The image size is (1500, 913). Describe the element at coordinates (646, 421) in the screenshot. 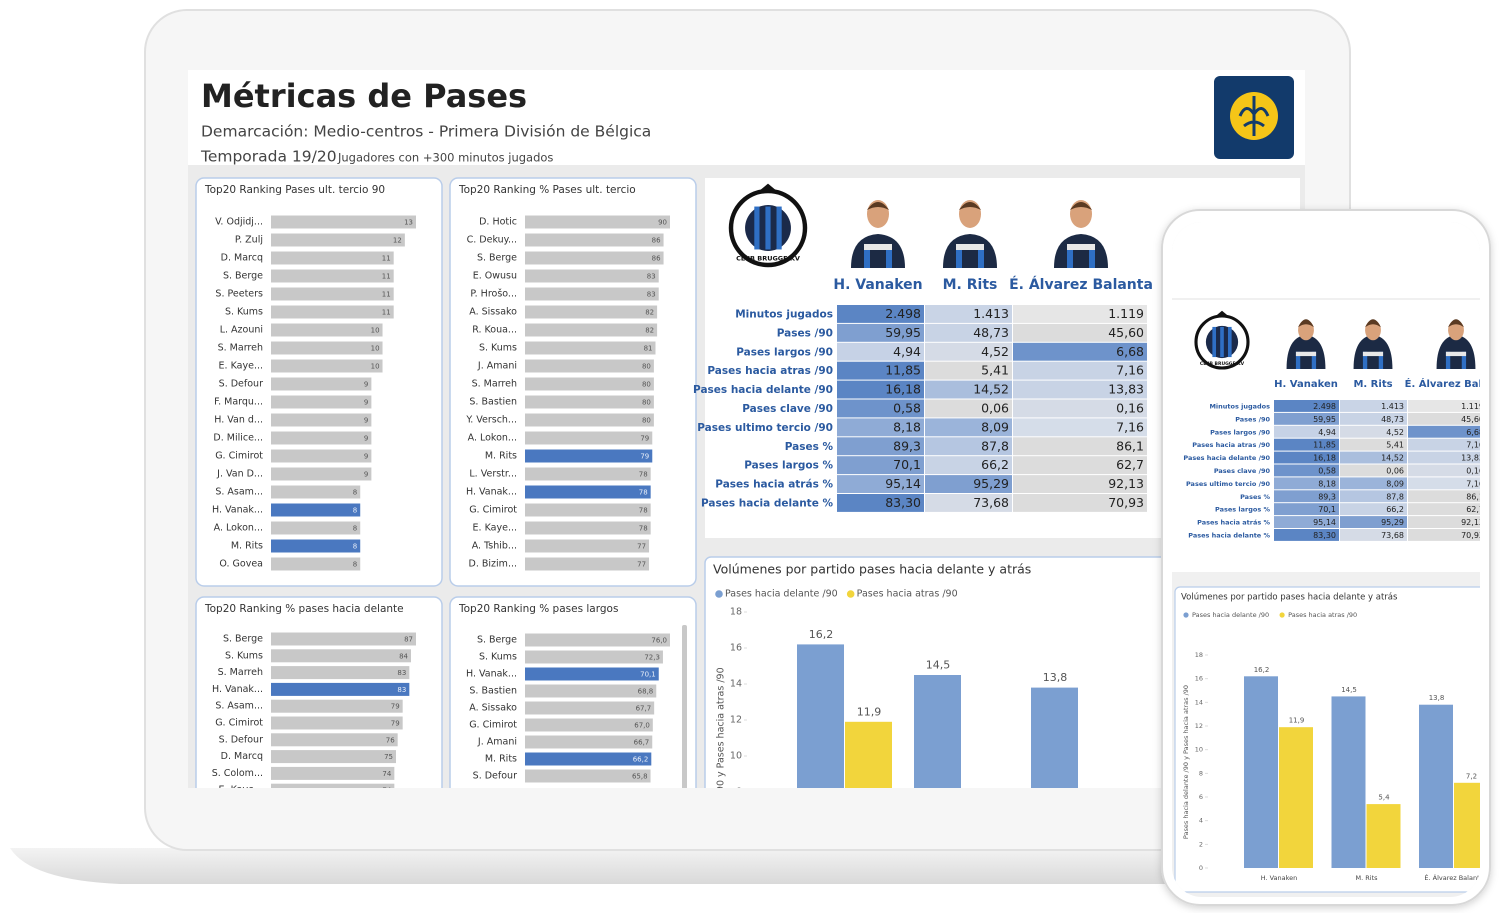

I see `value-label: 80` at that location.